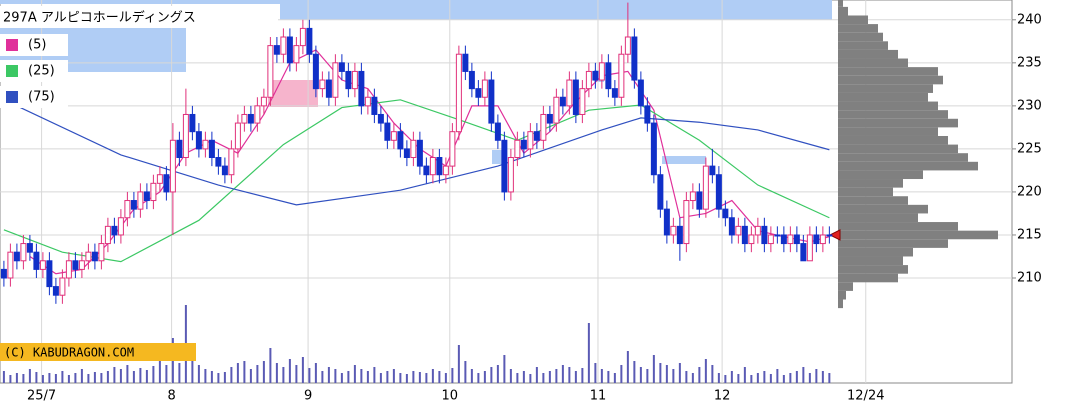  What do you see at coordinates (1029, 277) in the screenshot?
I see `y-tick-label: 210` at bounding box center [1029, 277].